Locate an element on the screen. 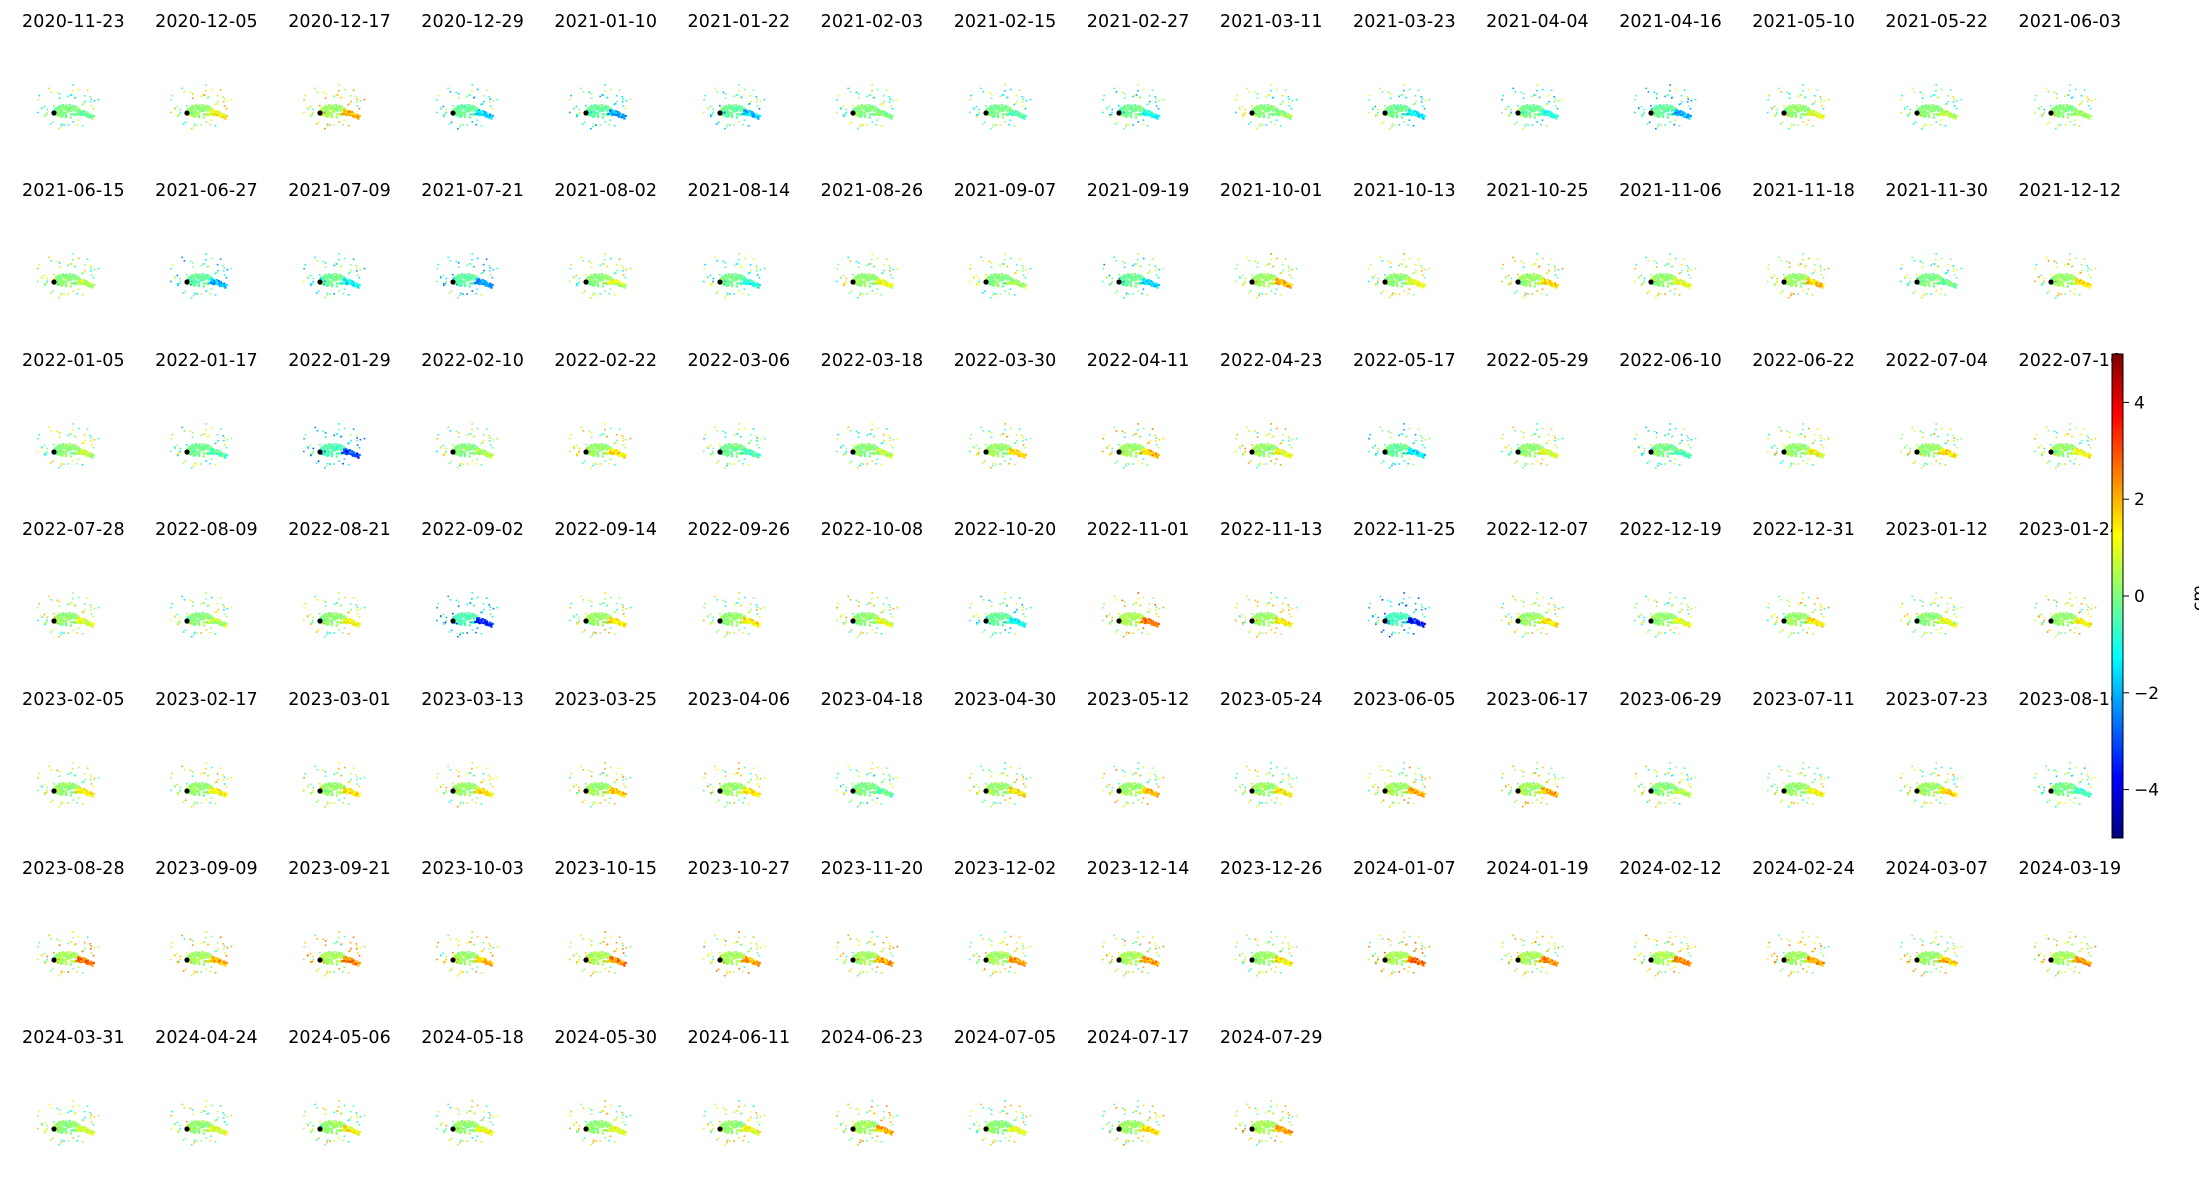 This screenshot has width=2199, height=1184. map-panel: 2020-11-23 is located at coordinates (66, 84).